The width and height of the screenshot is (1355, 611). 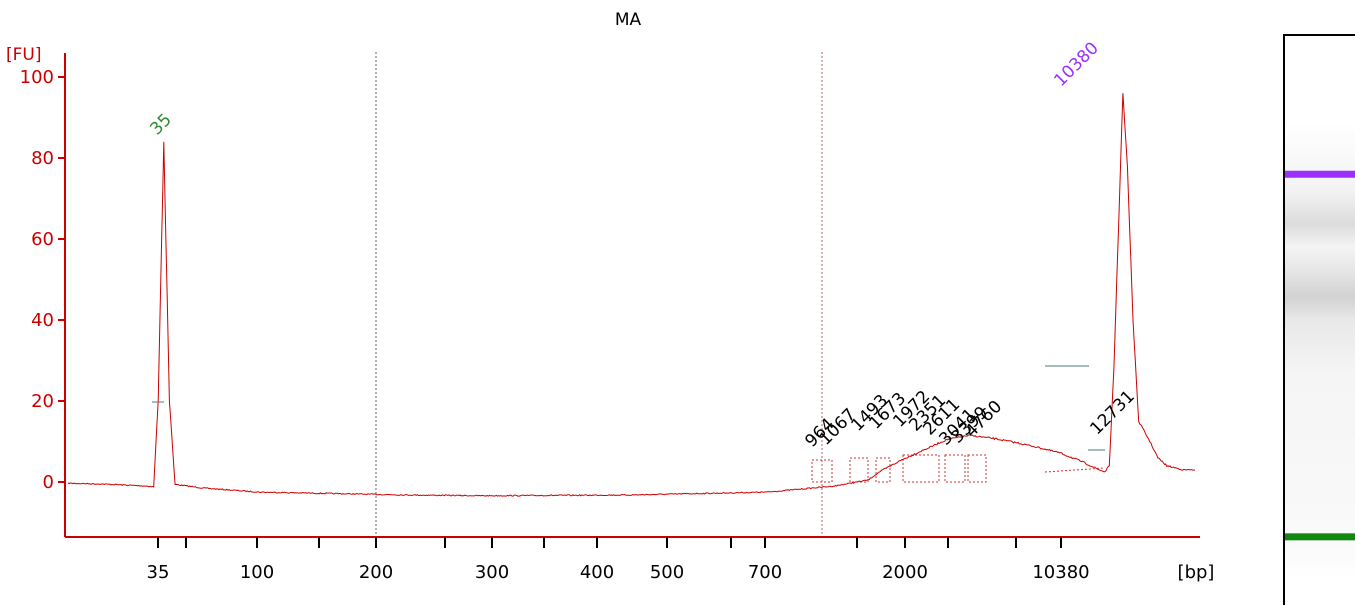 What do you see at coordinates (628, 20) in the screenshot?
I see `chart-title: MA` at bounding box center [628, 20].